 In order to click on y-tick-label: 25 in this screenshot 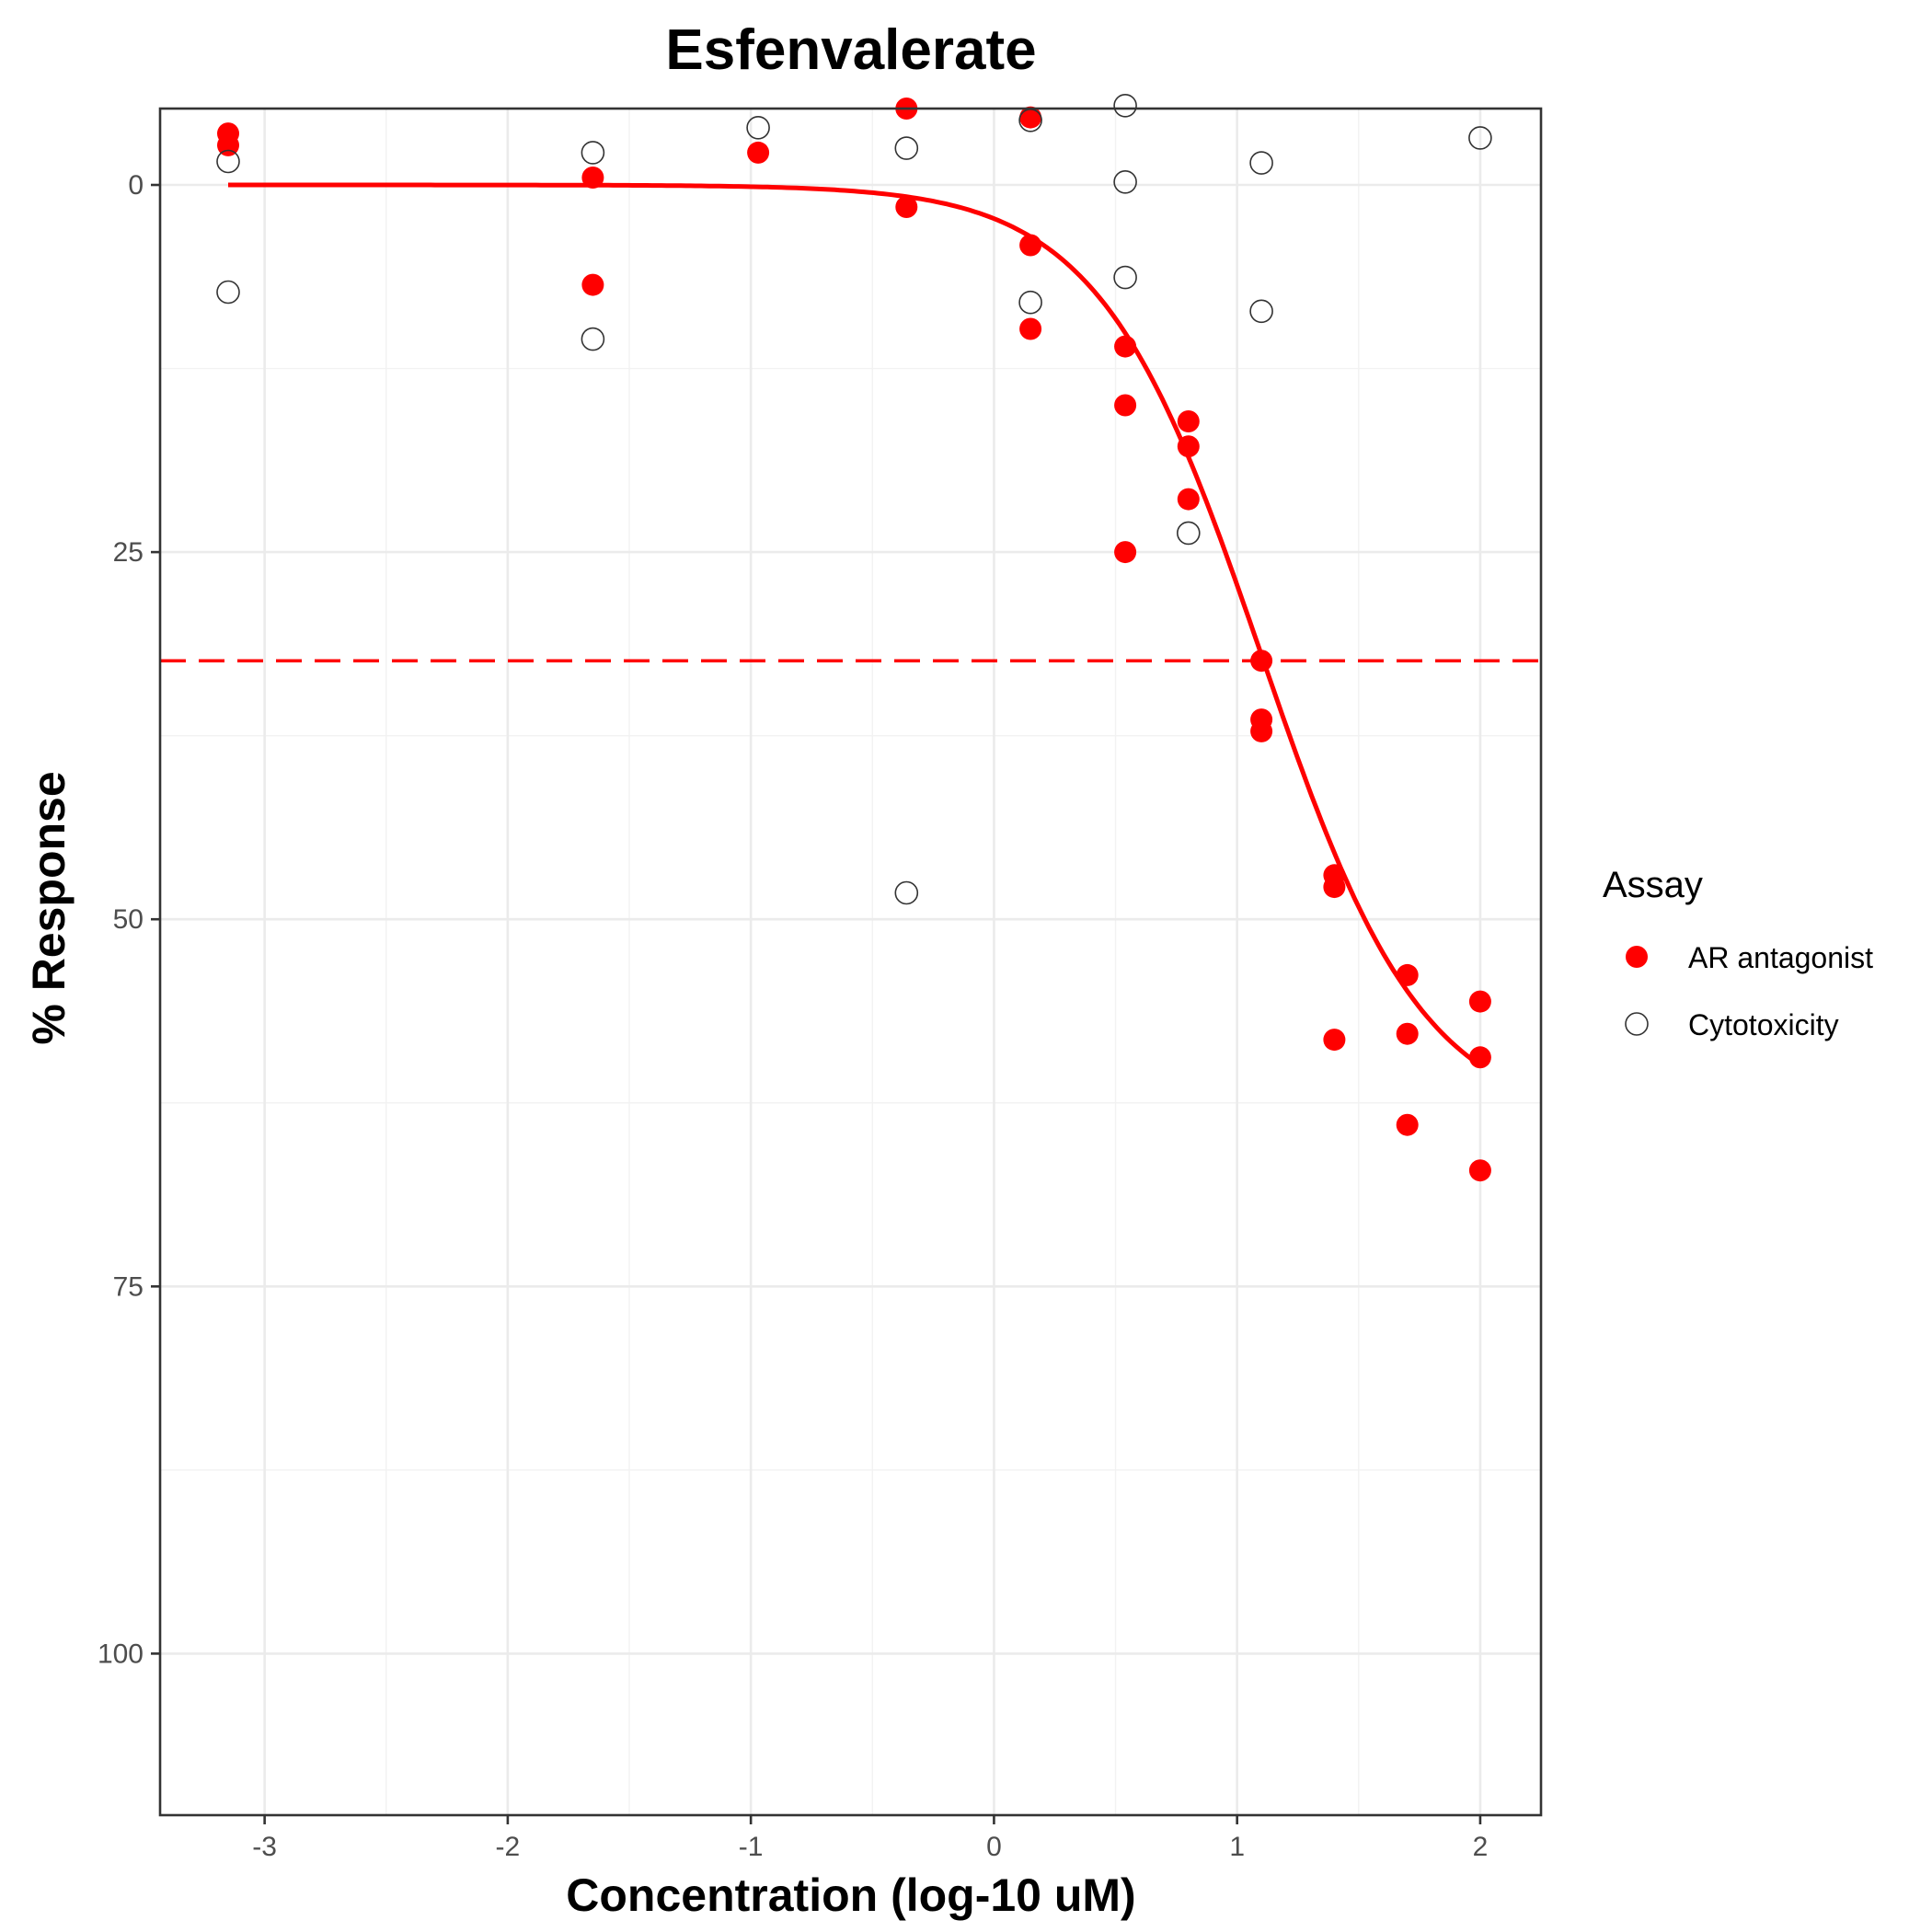, I will do `click(128, 552)`.